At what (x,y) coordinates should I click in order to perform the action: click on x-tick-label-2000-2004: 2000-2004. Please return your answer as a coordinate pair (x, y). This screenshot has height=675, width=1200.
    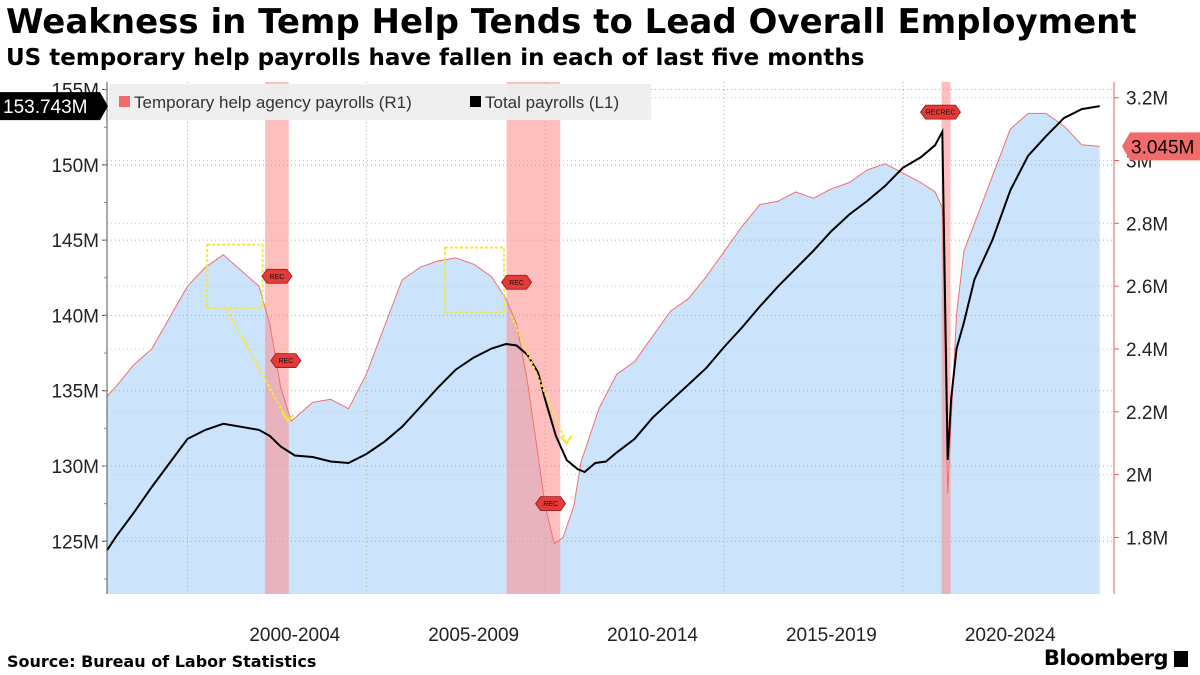
    Looking at the image, I should click on (294, 635).